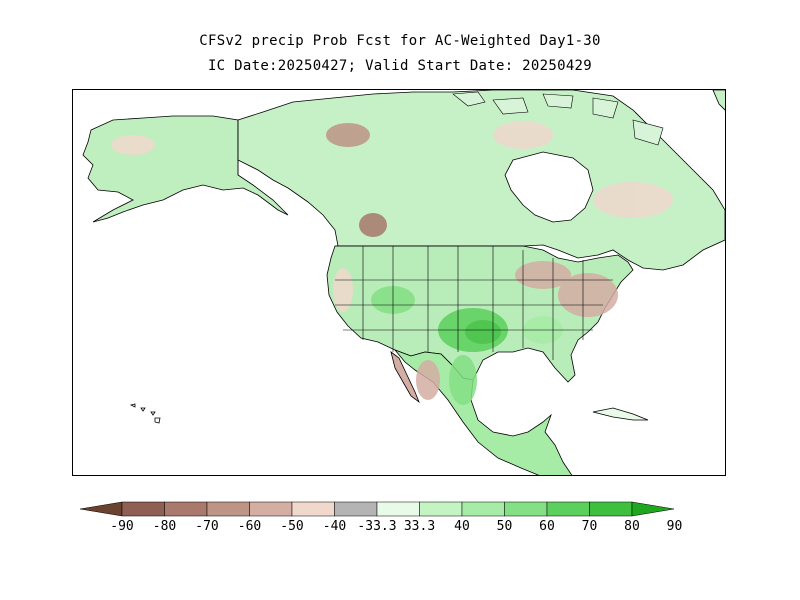 The image size is (800, 600). Describe the element at coordinates (334, 526) in the screenshot. I see `legend-tick-label: -40` at that location.